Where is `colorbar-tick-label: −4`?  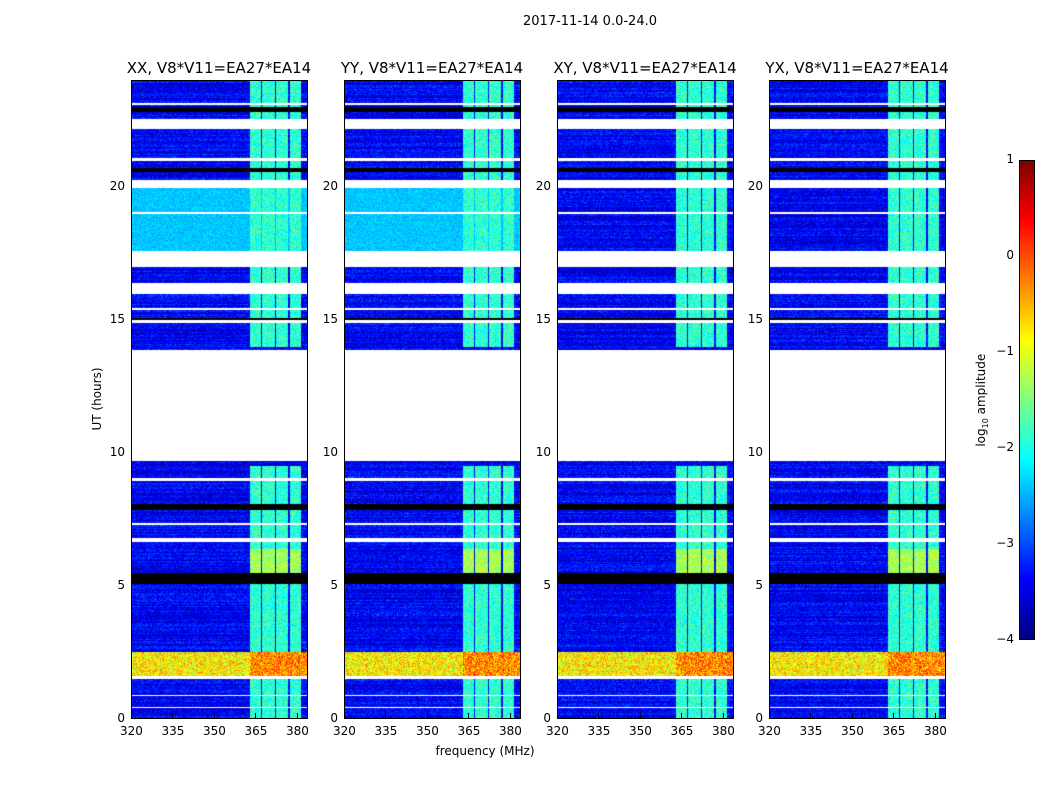
colorbar-tick-label: −4 is located at coordinates (1005, 639).